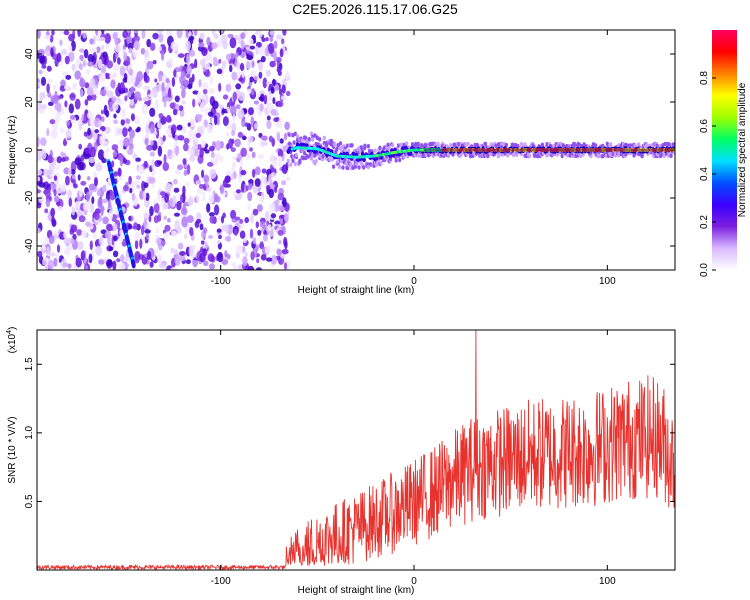 Image resolution: width=750 pixels, height=600 pixels. Describe the element at coordinates (704, 222) in the screenshot. I see `colorbar-tick-label: 0.2` at that location.